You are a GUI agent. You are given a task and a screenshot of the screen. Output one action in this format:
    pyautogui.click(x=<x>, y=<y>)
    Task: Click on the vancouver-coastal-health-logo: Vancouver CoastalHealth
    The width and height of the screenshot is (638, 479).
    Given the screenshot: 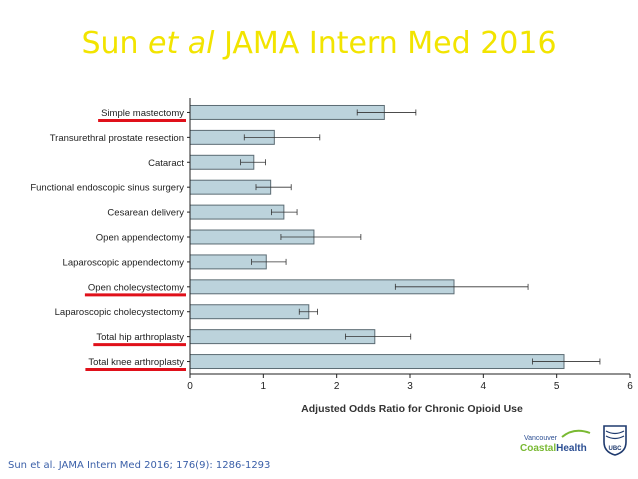 What is the action you would take?
    pyautogui.click(x=559, y=442)
    